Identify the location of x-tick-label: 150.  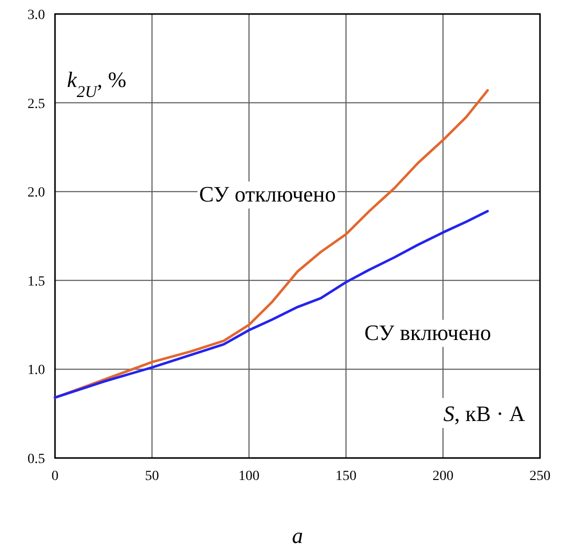
(346, 476).